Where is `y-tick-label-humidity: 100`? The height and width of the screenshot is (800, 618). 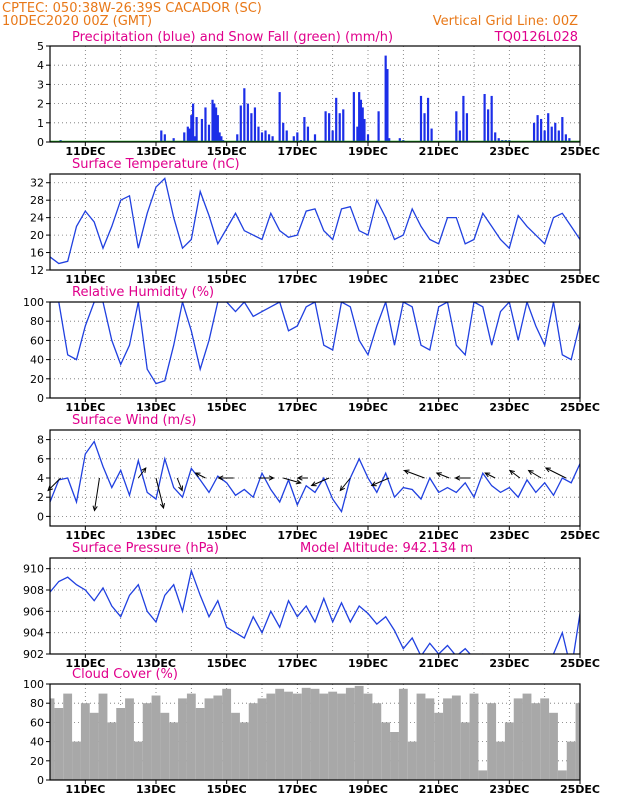
y-tick-label-humidity: 100 is located at coordinates (33, 302).